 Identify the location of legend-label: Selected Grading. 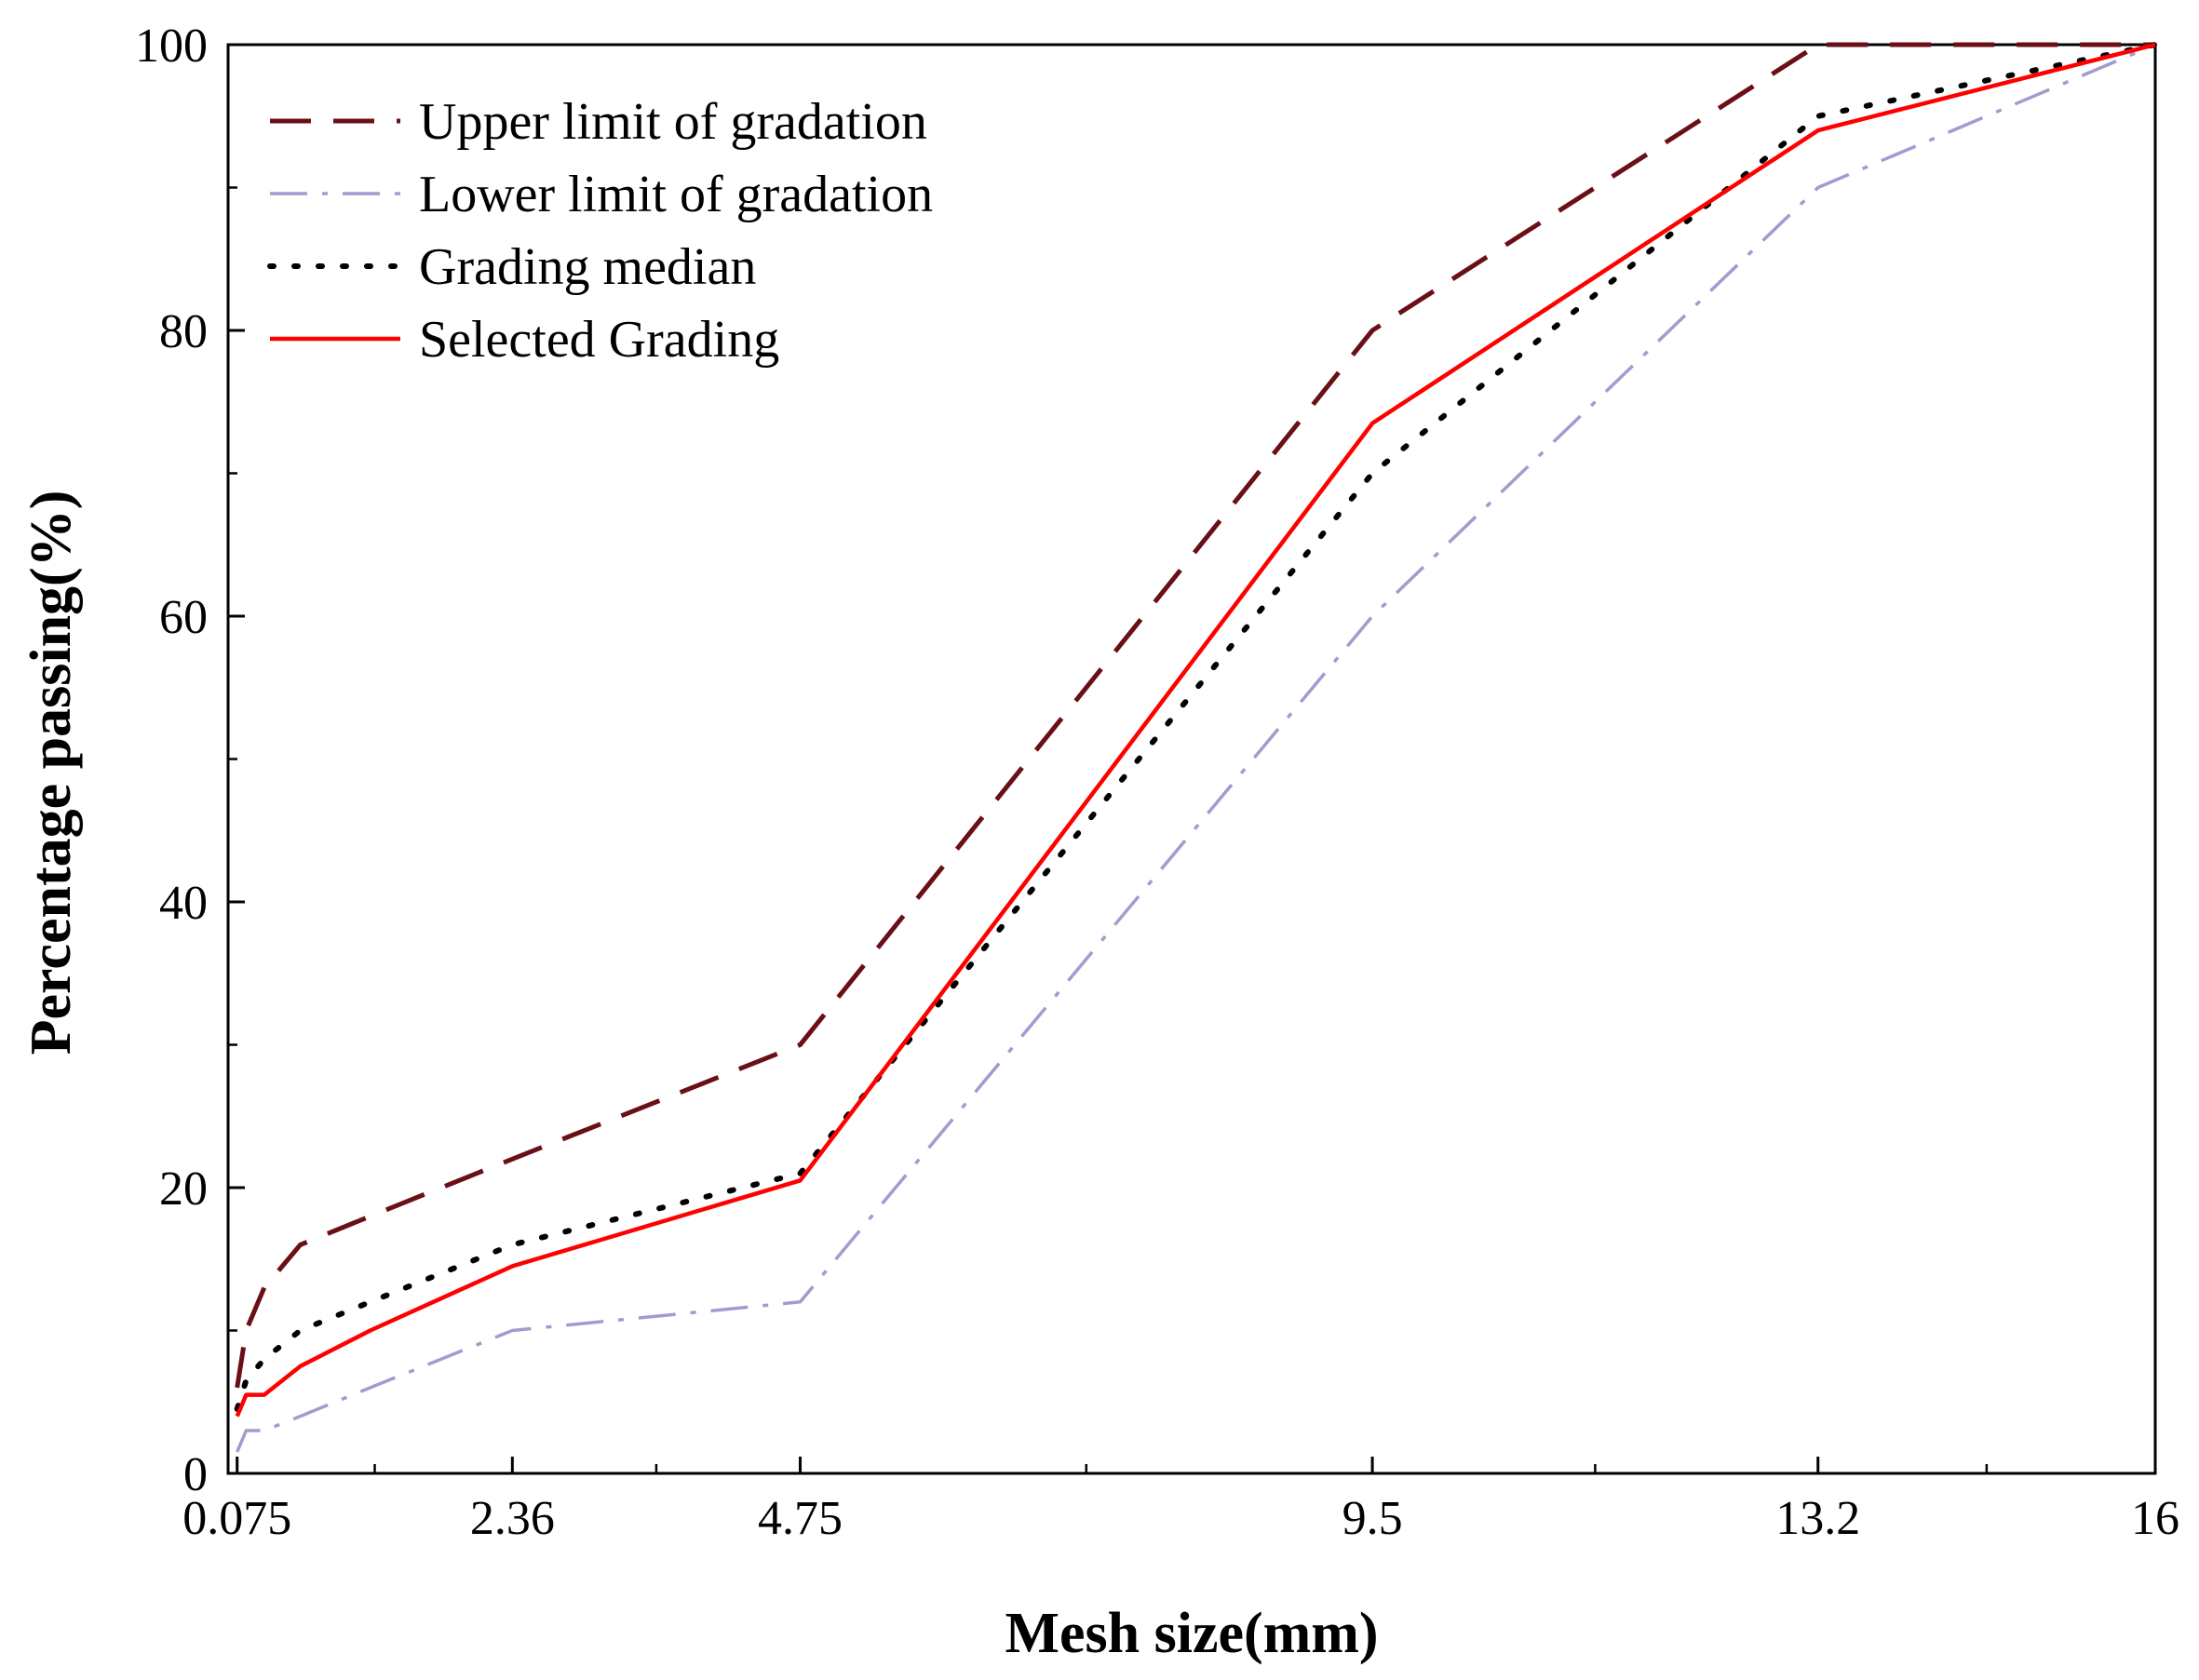
(599, 340).